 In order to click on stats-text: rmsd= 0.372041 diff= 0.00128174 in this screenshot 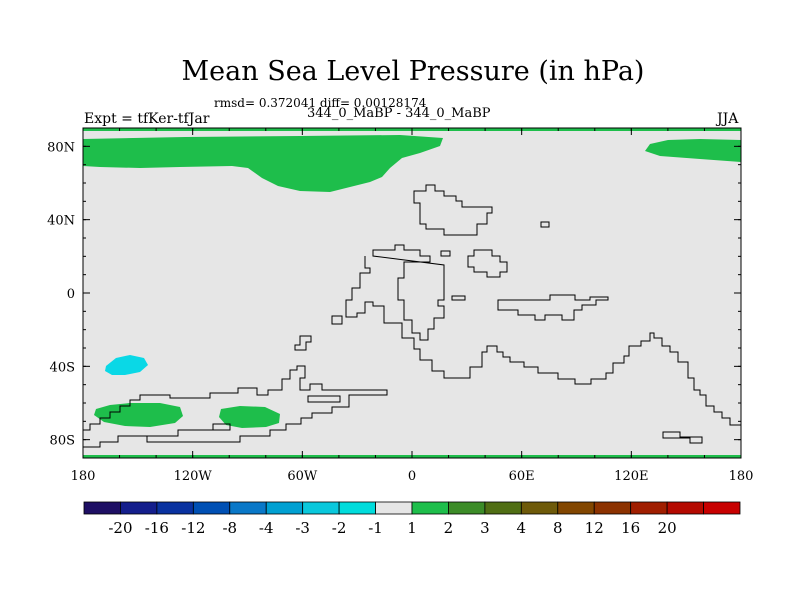, I will do `click(320, 103)`.